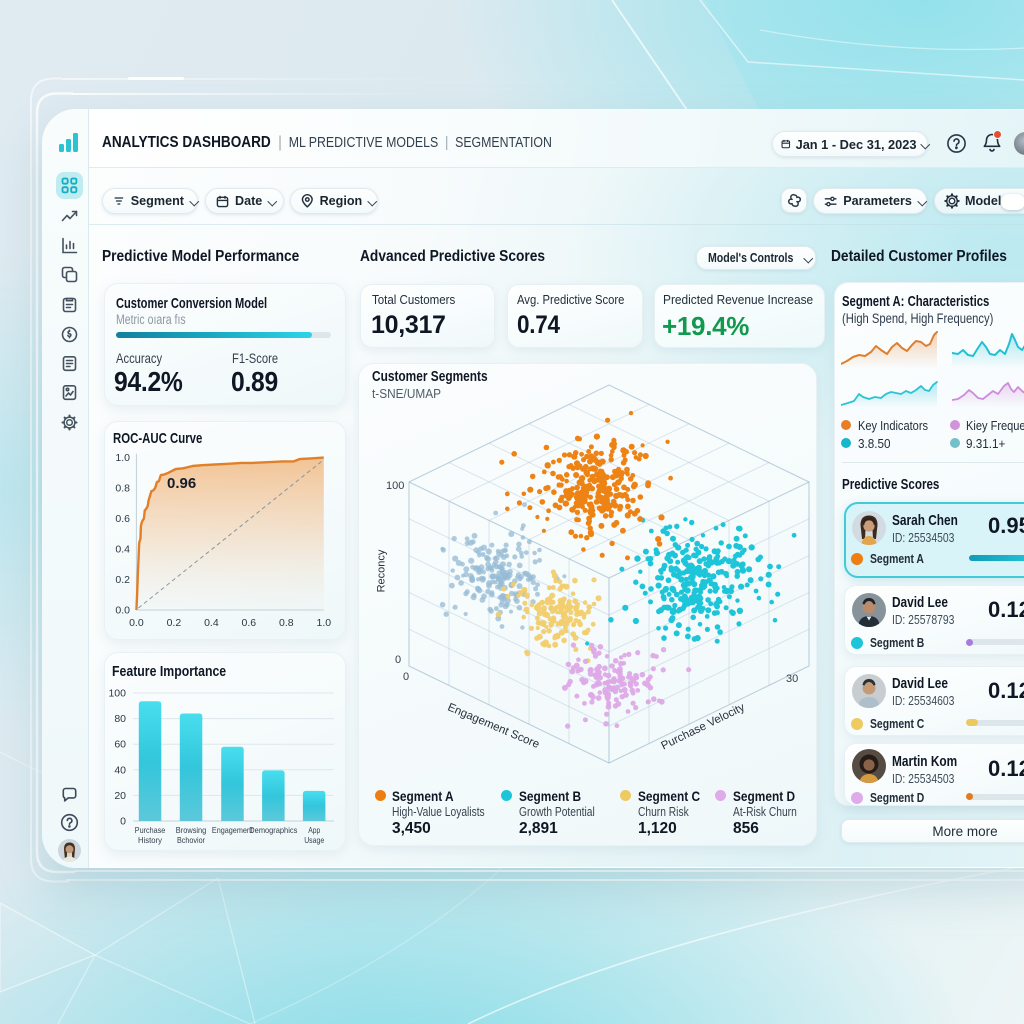  What do you see at coordinates (233, 830) in the screenshot?
I see `svg-text: Engagement` at bounding box center [233, 830].